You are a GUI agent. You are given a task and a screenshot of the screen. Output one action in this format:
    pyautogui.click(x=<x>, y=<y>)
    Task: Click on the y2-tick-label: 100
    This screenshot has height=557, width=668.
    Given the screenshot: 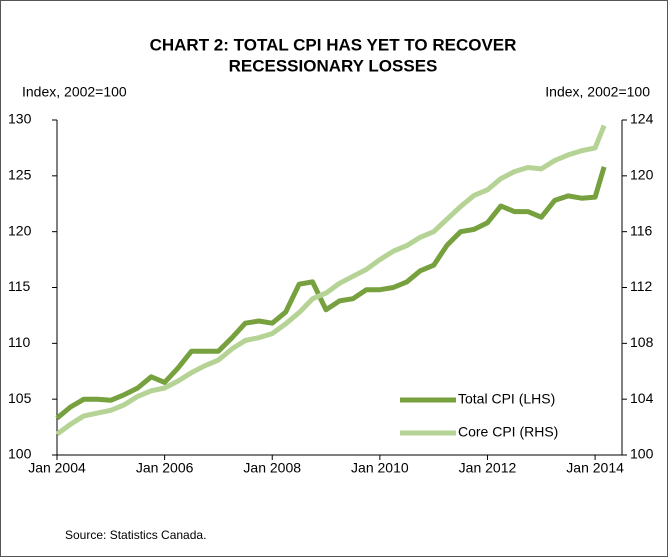 What is the action you would take?
    pyautogui.click(x=642, y=454)
    